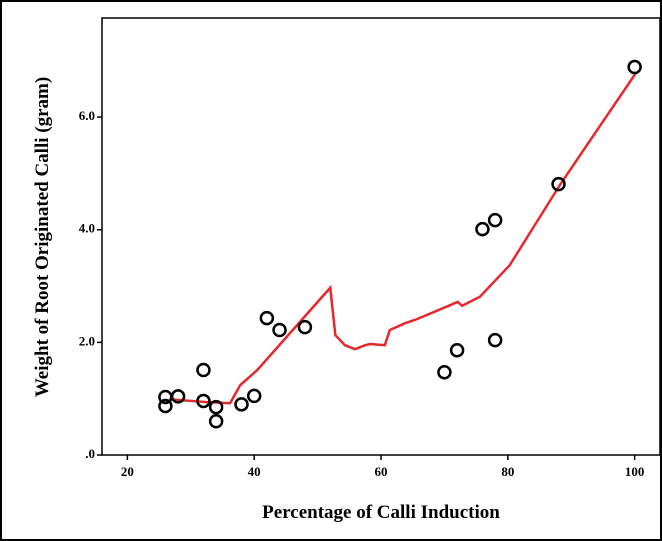 The width and height of the screenshot is (662, 541). Describe the element at coordinates (381, 512) in the screenshot. I see `x-axis-title: Percentage of Calli Induction` at that location.